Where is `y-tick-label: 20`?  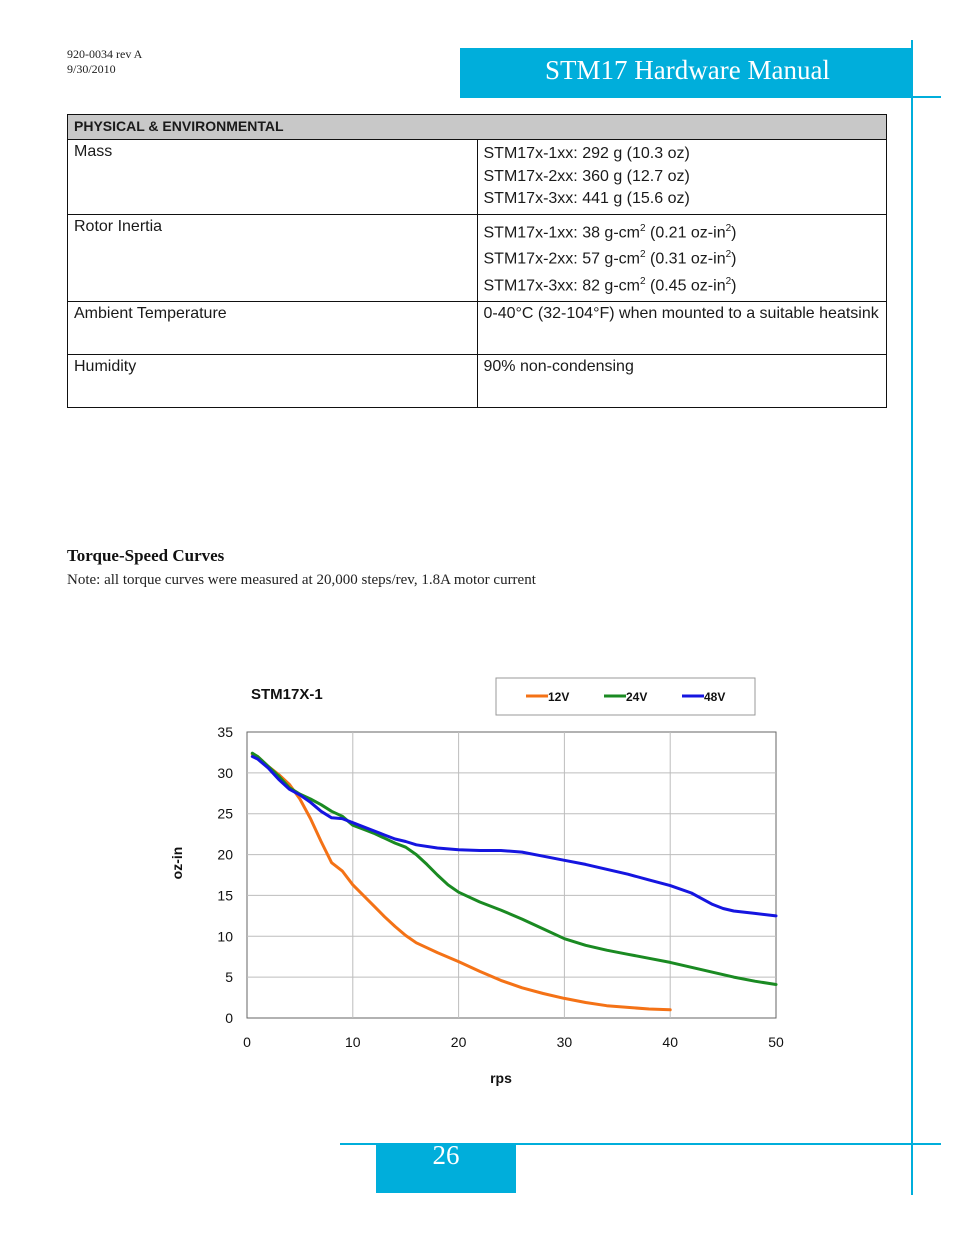
y-tick-label: 20 is located at coordinates (225, 855).